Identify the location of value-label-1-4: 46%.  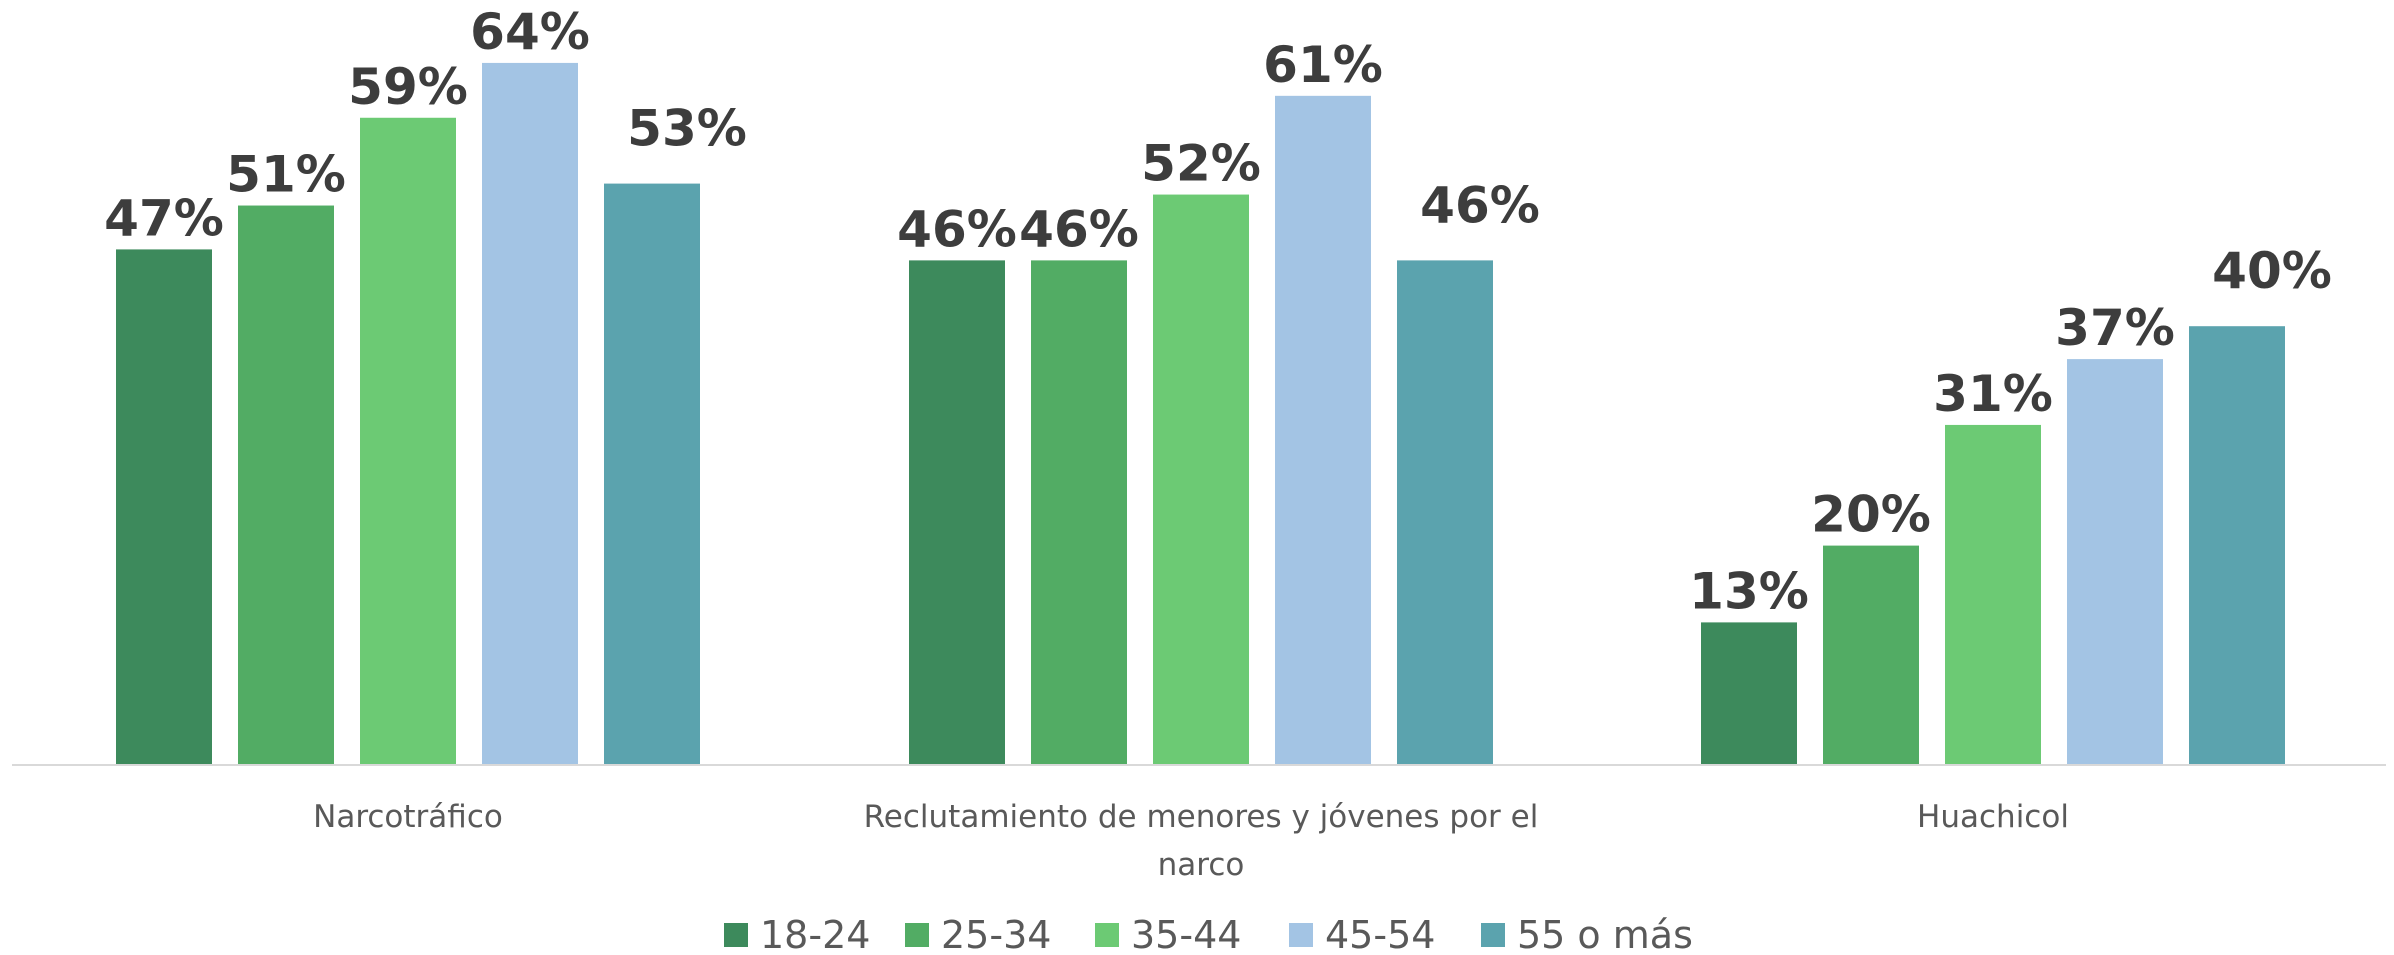
(1480, 205).